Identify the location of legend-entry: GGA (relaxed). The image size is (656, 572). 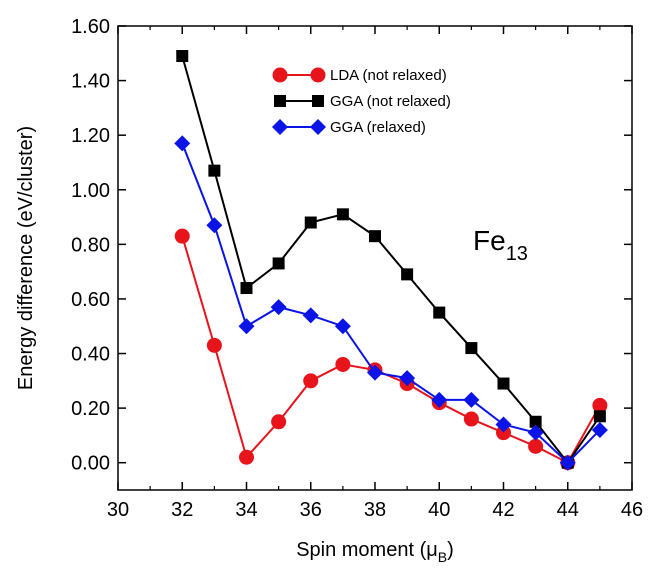
(349, 127).